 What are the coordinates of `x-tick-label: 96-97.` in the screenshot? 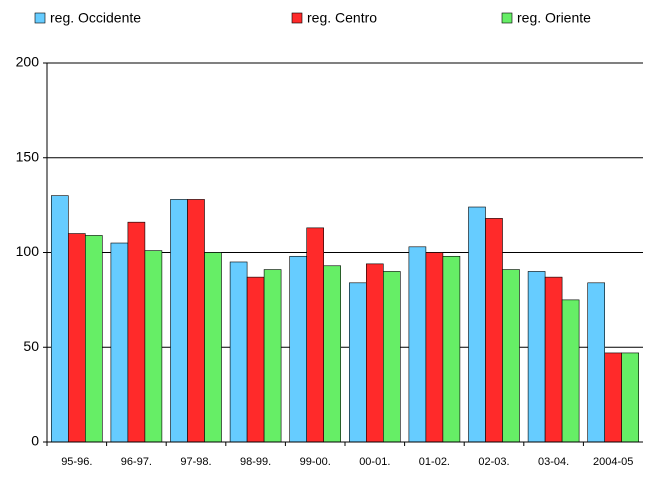 It's located at (136, 462).